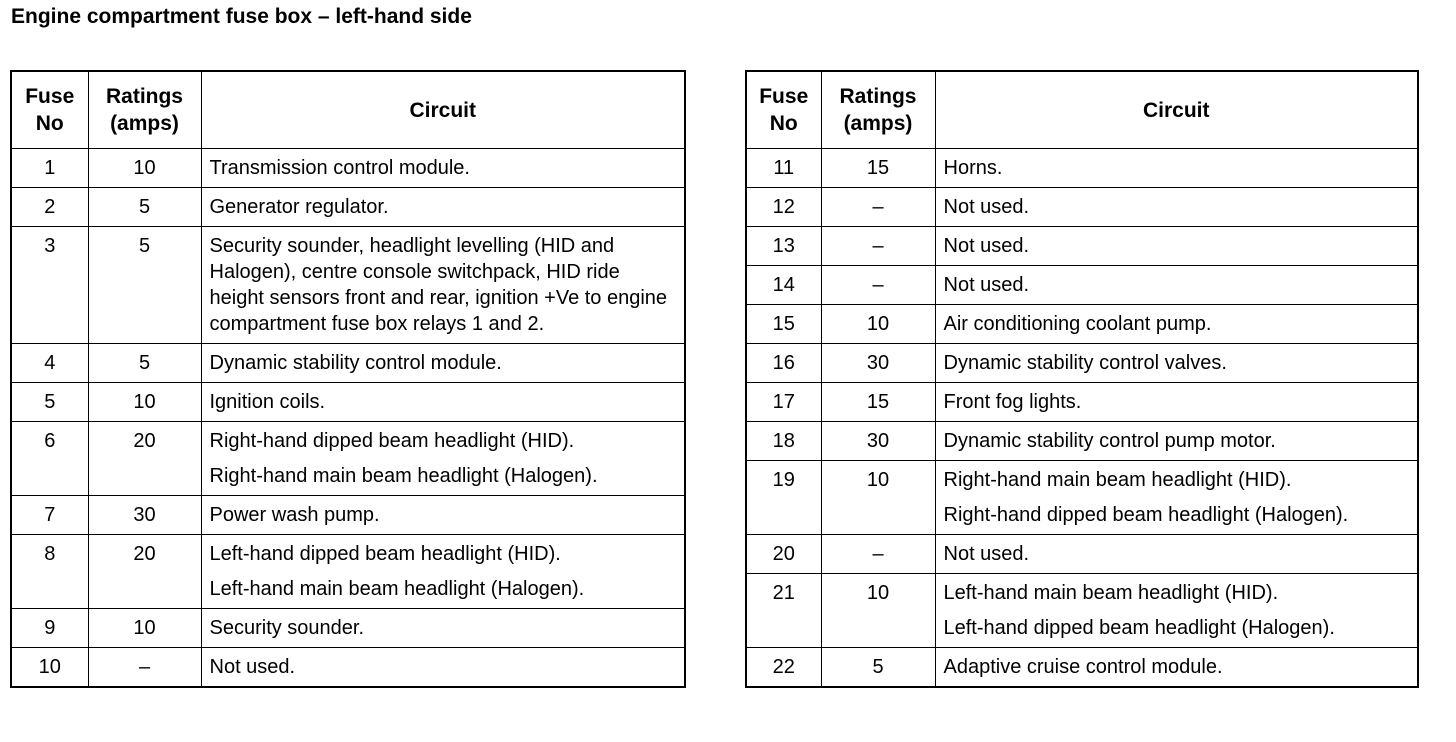 The image size is (1456, 742). What do you see at coordinates (783, 285) in the screenshot?
I see `fuse-number: 14` at bounding box center [783, 285].